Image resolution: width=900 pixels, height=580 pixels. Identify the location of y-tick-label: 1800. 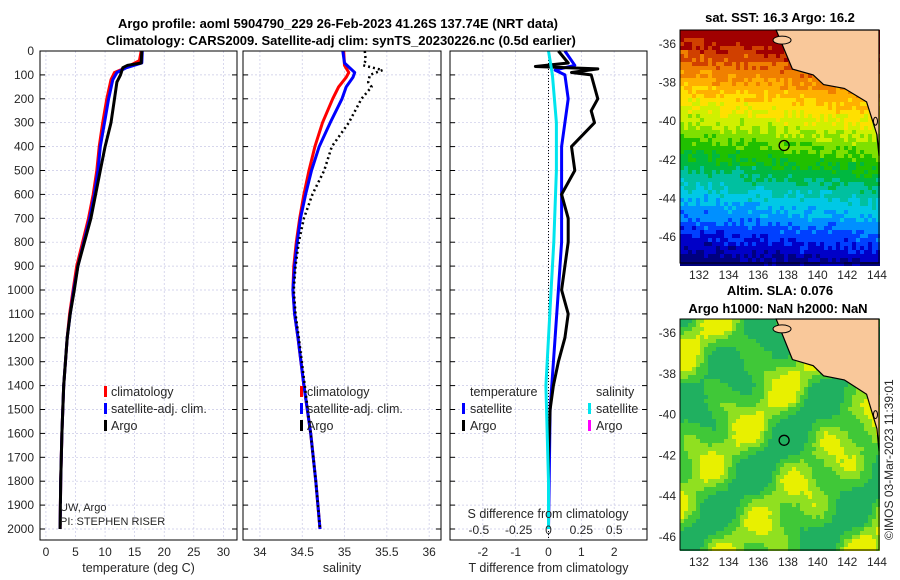
(20, 481).